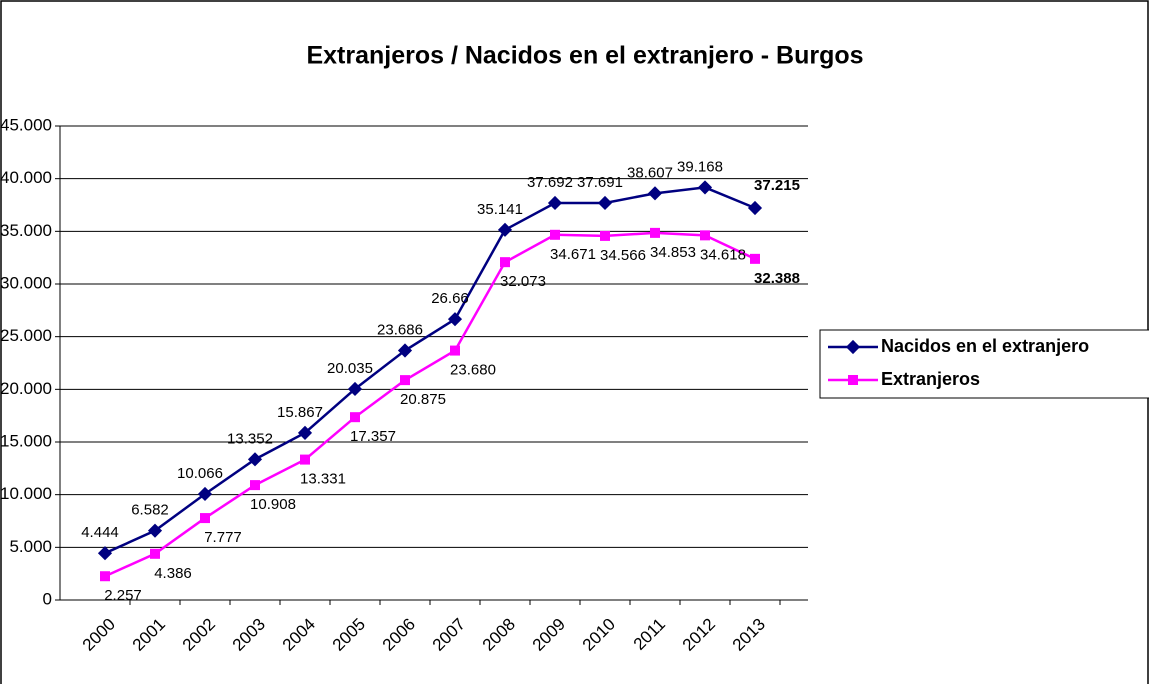 The image size is (1149, 684). I want to click on data-label: 34.671, so click(573, 254).